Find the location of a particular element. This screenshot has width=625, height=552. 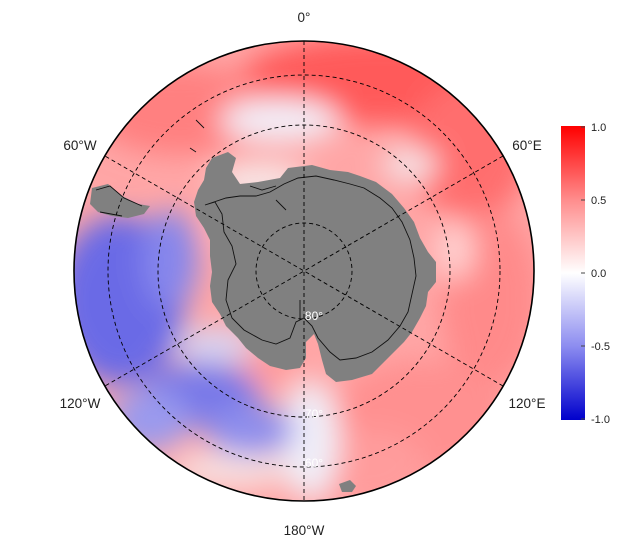

south-america-tip is located at coordinates (120, 201).